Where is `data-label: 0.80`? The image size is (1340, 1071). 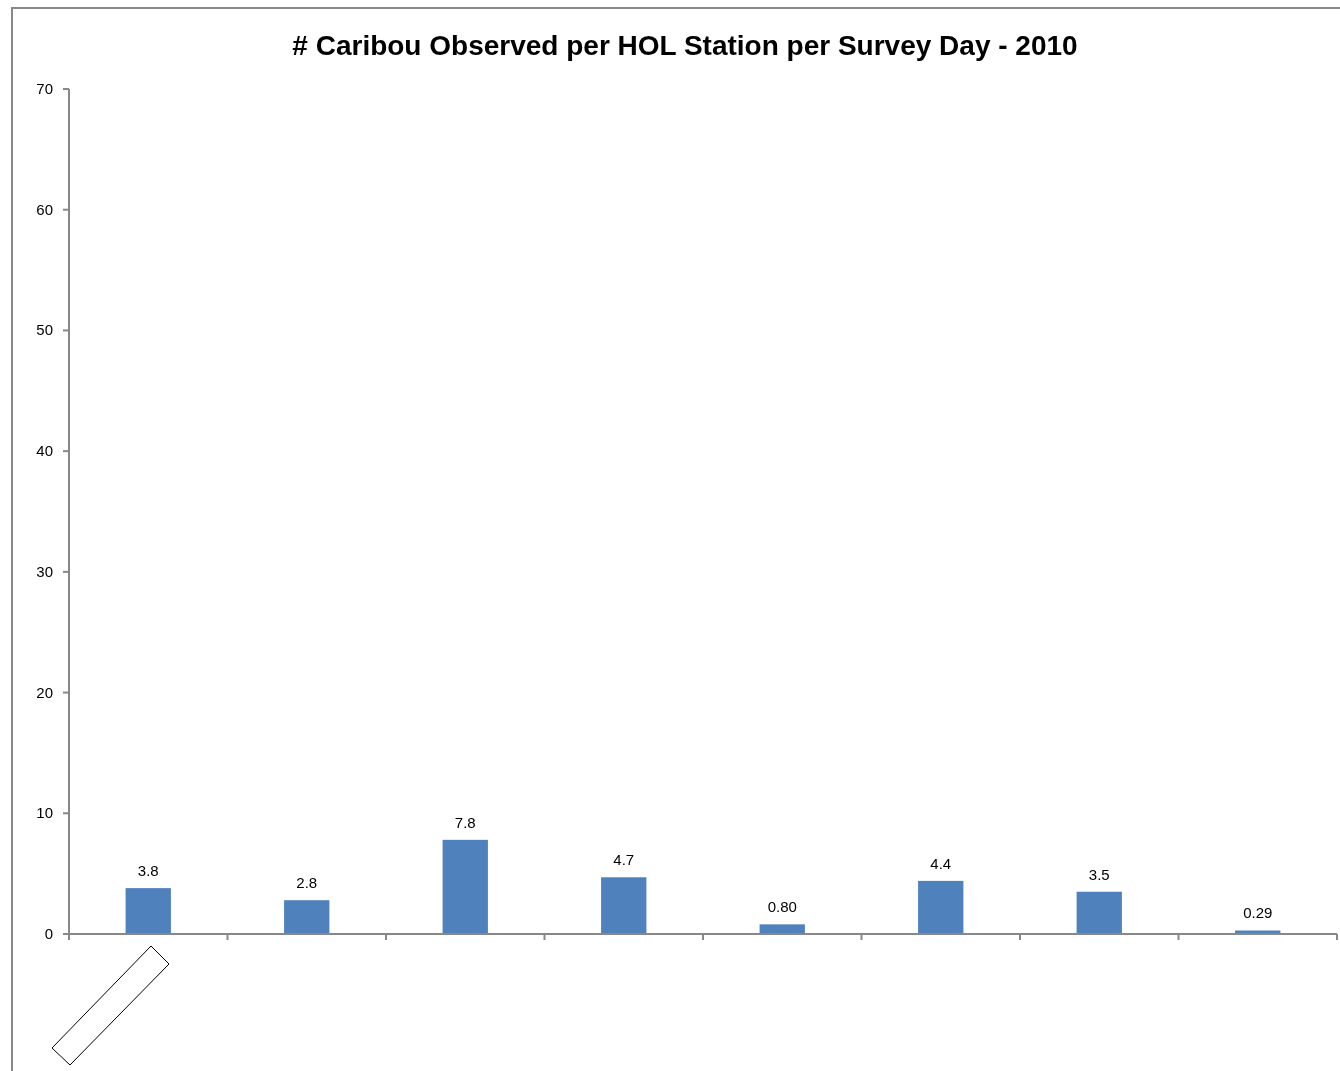 data-label: 0.80 is located at coordinates (782, 907).